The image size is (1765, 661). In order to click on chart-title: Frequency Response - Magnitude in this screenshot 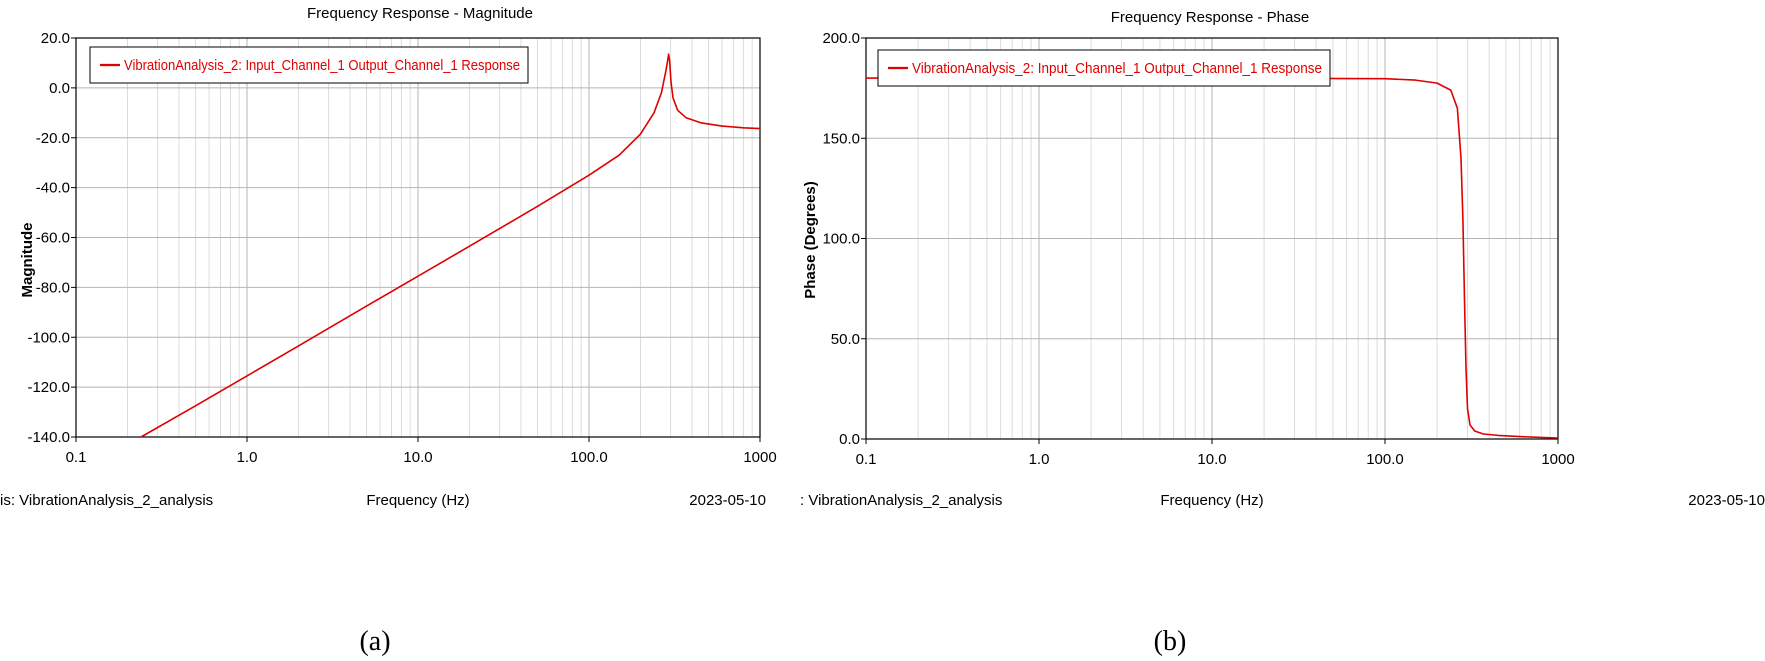, I will do `click(420, 13)`.